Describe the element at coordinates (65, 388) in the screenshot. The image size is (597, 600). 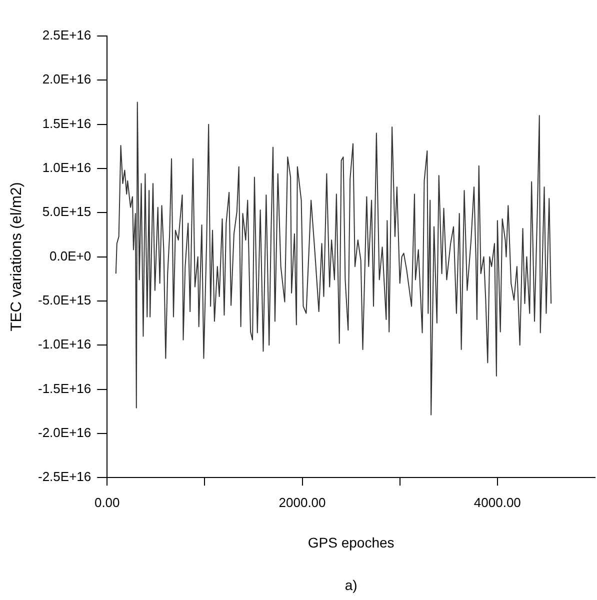
I see `y-tick-label: -1.5E+16` at that location.